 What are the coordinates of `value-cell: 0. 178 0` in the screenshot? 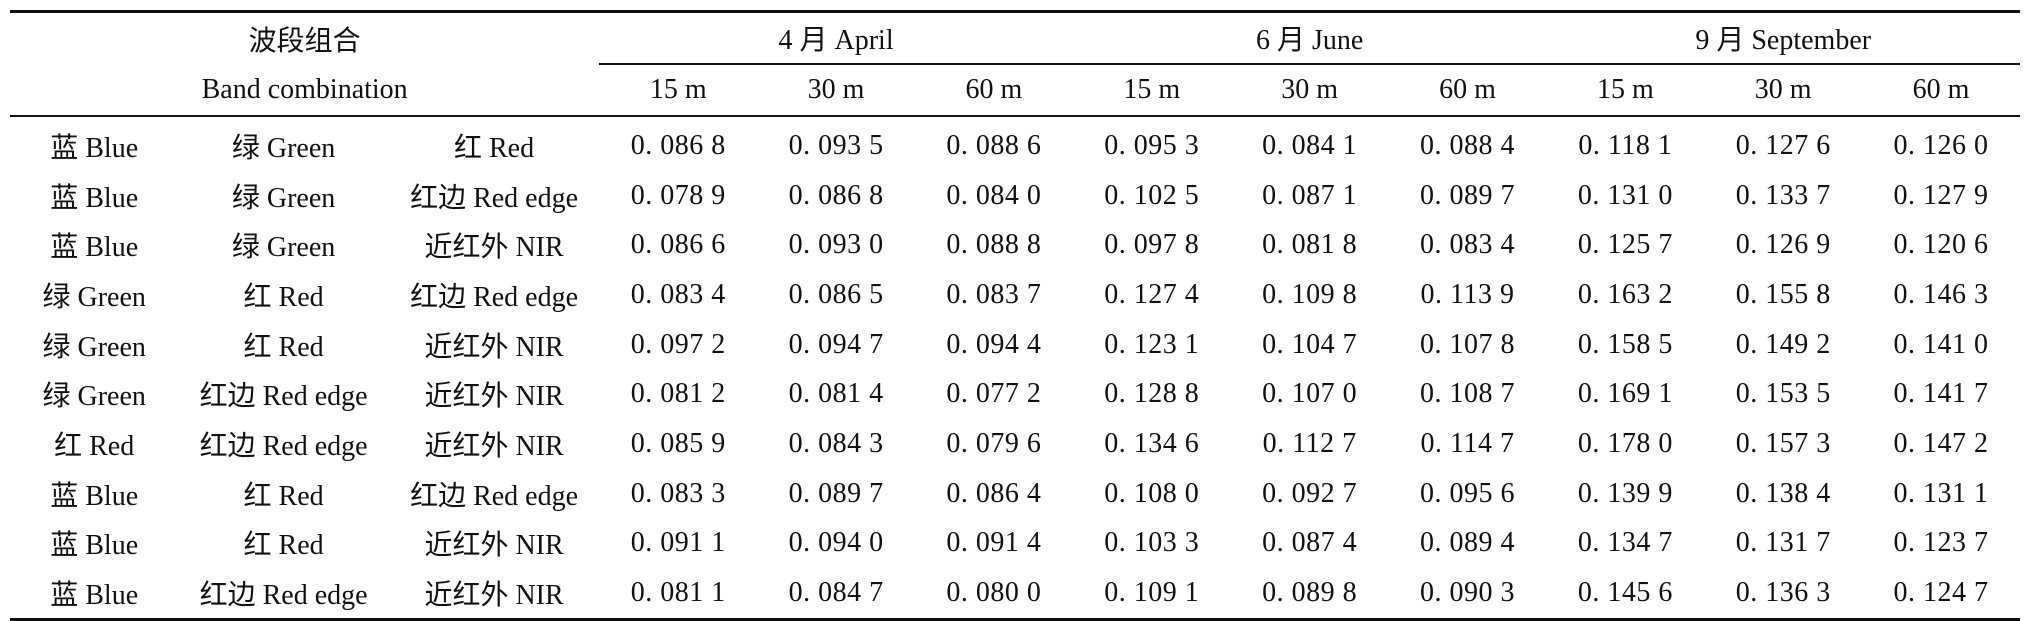 It's located at (1625, 443).